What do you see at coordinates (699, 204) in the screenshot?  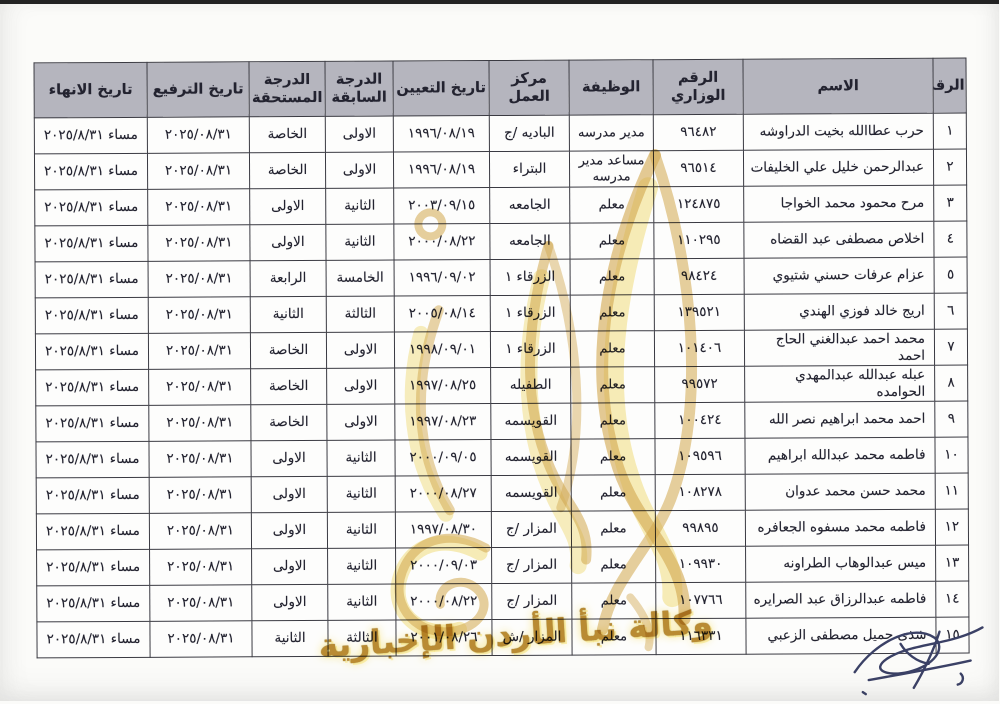 I see `cell-ministry-no: ١٢٤٨٧٥` at bounding box center [699, 204].